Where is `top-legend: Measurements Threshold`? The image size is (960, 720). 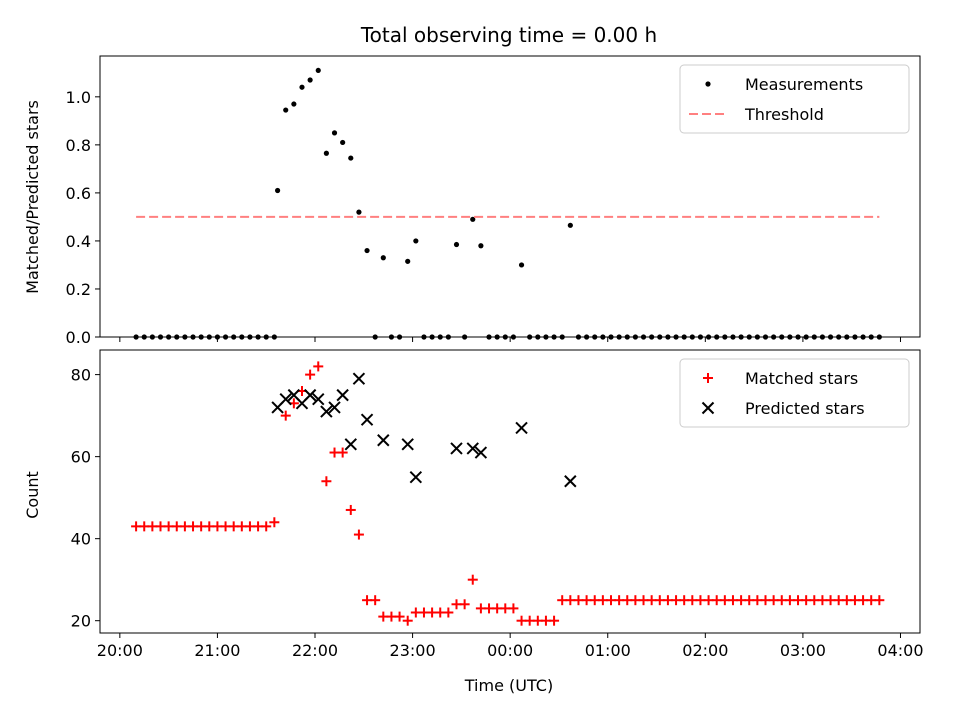
top-legend: Measurements Threshold is located at coordinates (794, 99).